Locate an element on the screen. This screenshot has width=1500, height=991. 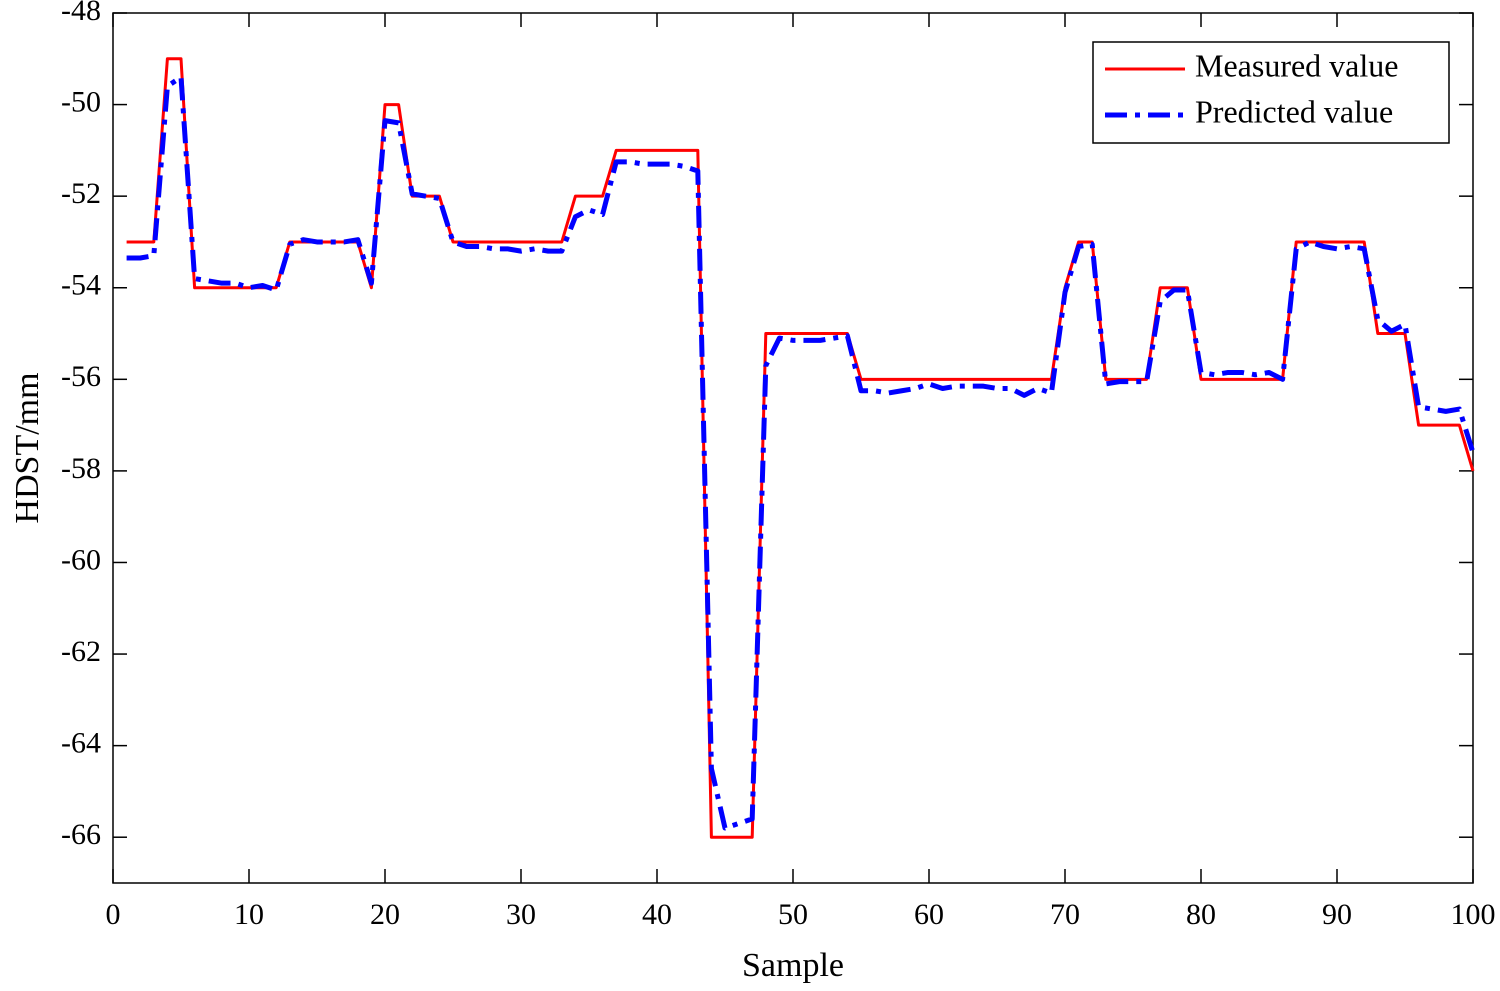
legend-box is located at coordinates (1271, 92).